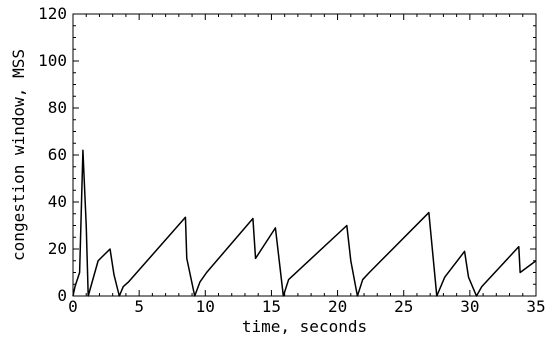 Image resolution: width=550 pixels, height=341 pixels. What do you see at coordinates (271, 306) in the screenshot?
I see `x-tick-label-3: 15` at bounding box center [271, 306].